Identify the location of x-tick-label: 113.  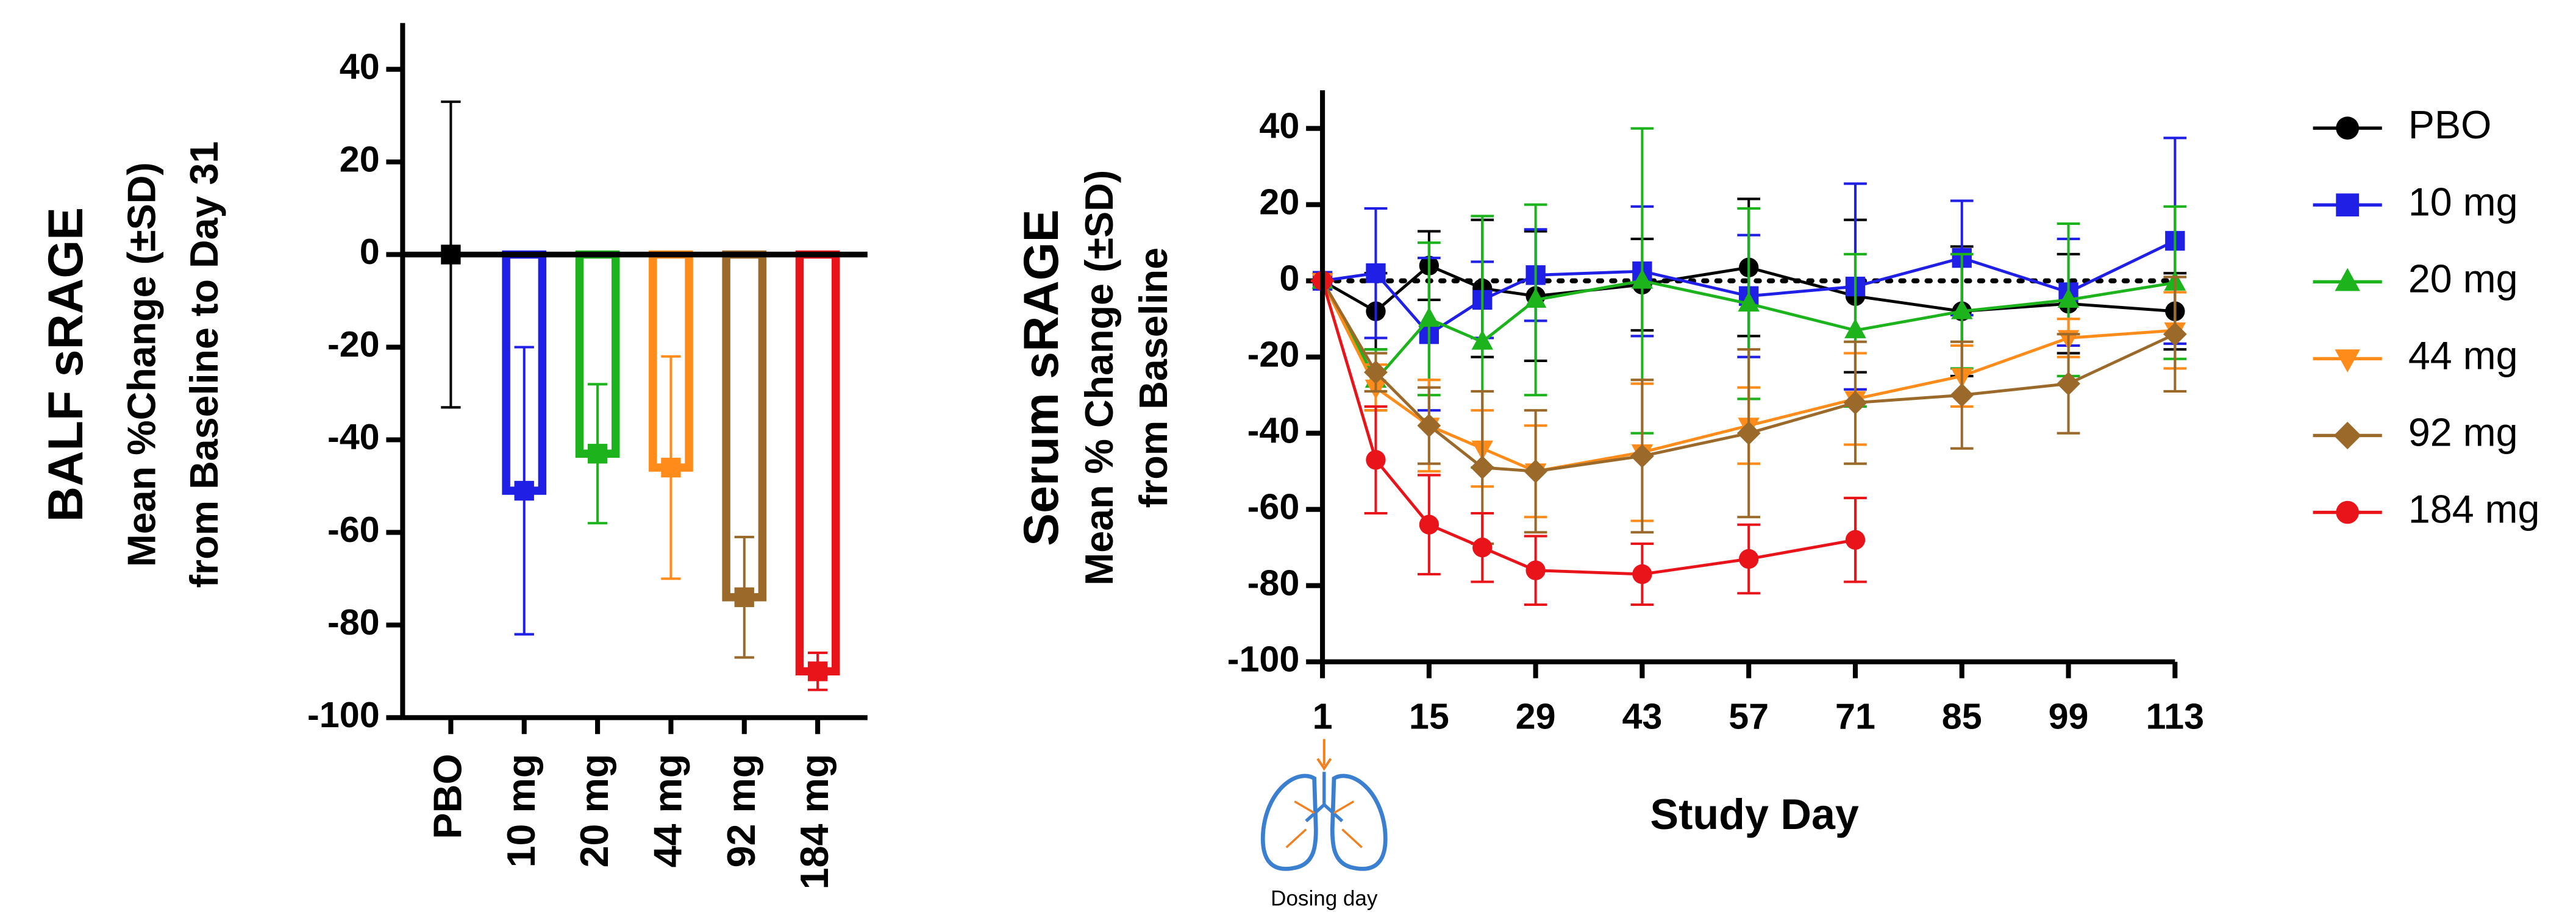
(2175, 716).